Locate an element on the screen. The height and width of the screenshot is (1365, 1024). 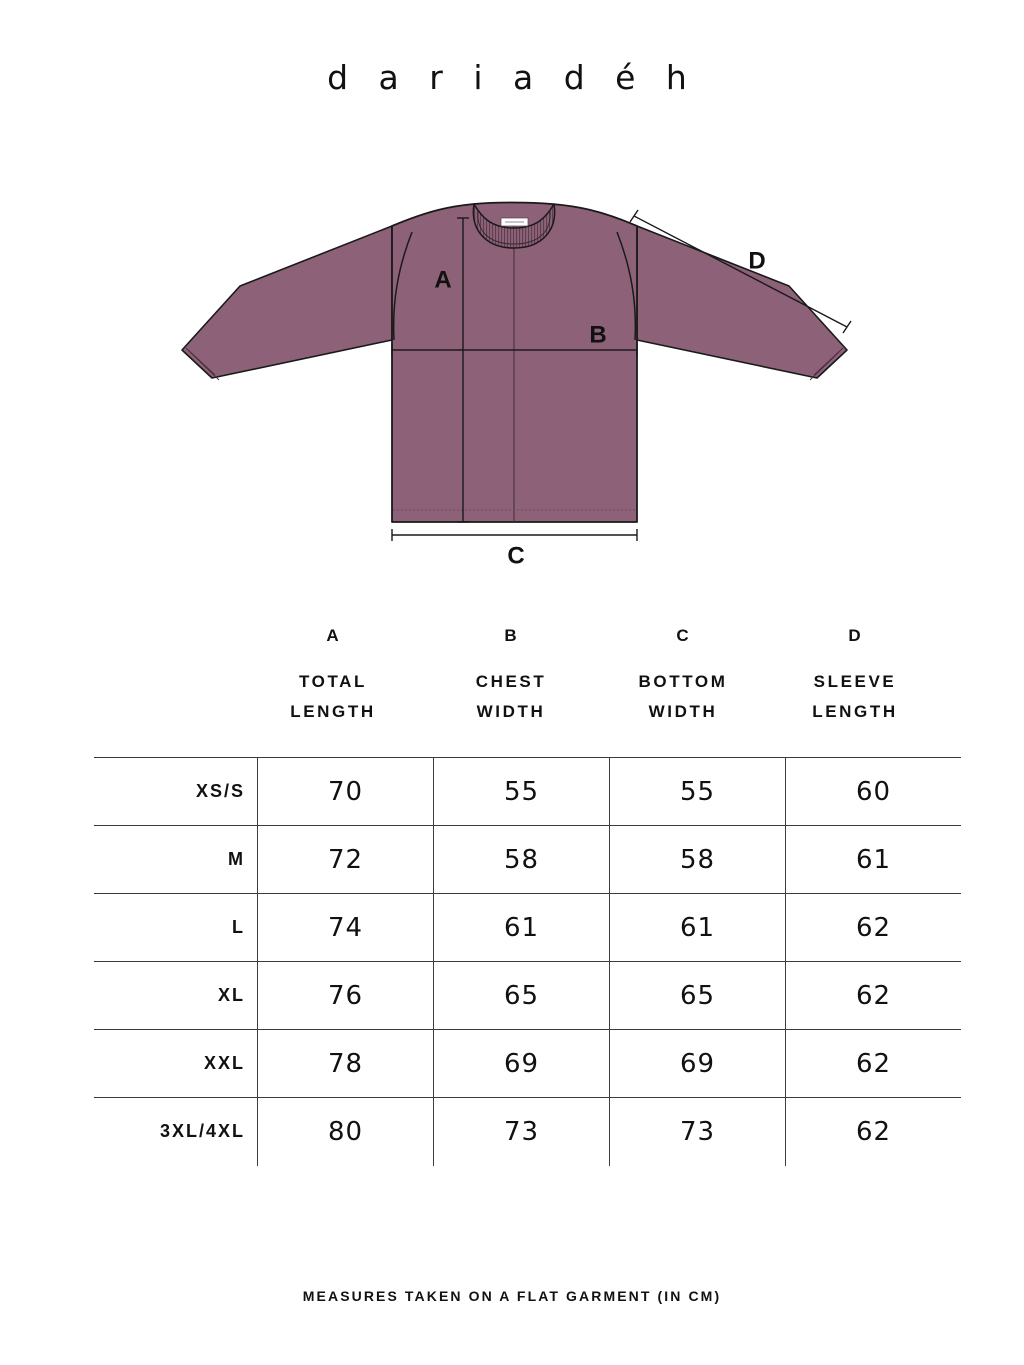
column-header-b: B CHEST WIDTH is located at coordinates (511, 676).